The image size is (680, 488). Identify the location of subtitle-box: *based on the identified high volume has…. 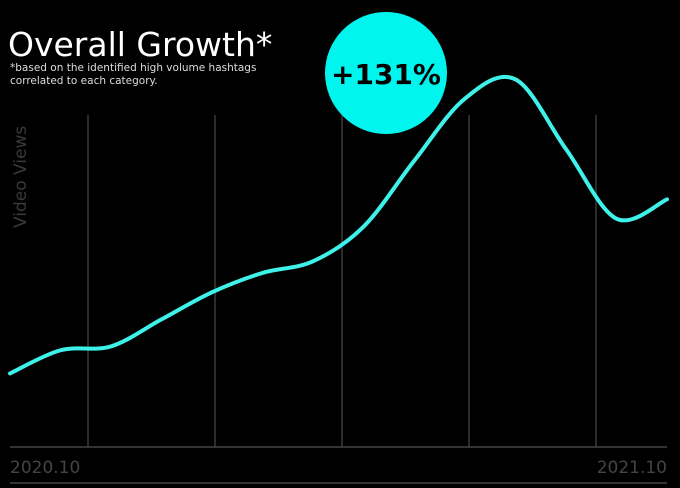
(133, 74).